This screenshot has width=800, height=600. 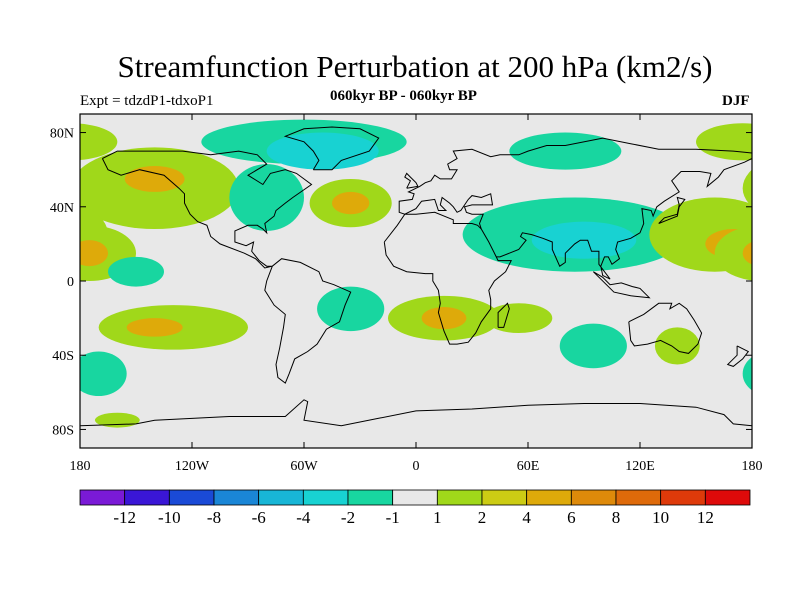 I want to click on anomaly-south-indian-low, so click(x=593, y=346).